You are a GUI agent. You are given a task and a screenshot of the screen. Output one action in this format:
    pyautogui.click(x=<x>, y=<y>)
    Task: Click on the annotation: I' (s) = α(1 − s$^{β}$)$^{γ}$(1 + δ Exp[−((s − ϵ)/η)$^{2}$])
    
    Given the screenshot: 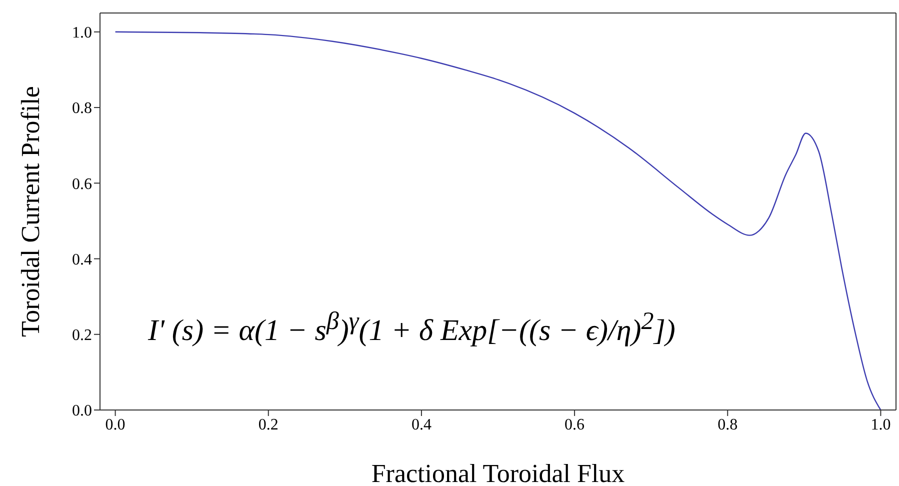 What is the action you would take?
    pyautogui.click(x=412, y=328)
    